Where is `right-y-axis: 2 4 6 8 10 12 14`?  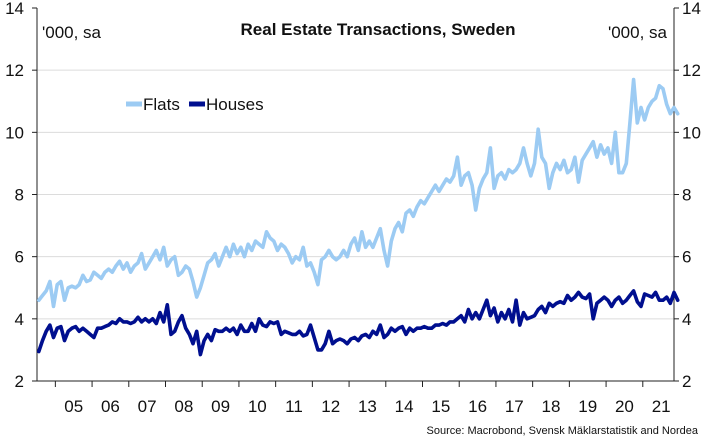
right-y-axis: 2 4 6 8 10 12 14 is located at coordinates (687, 195).